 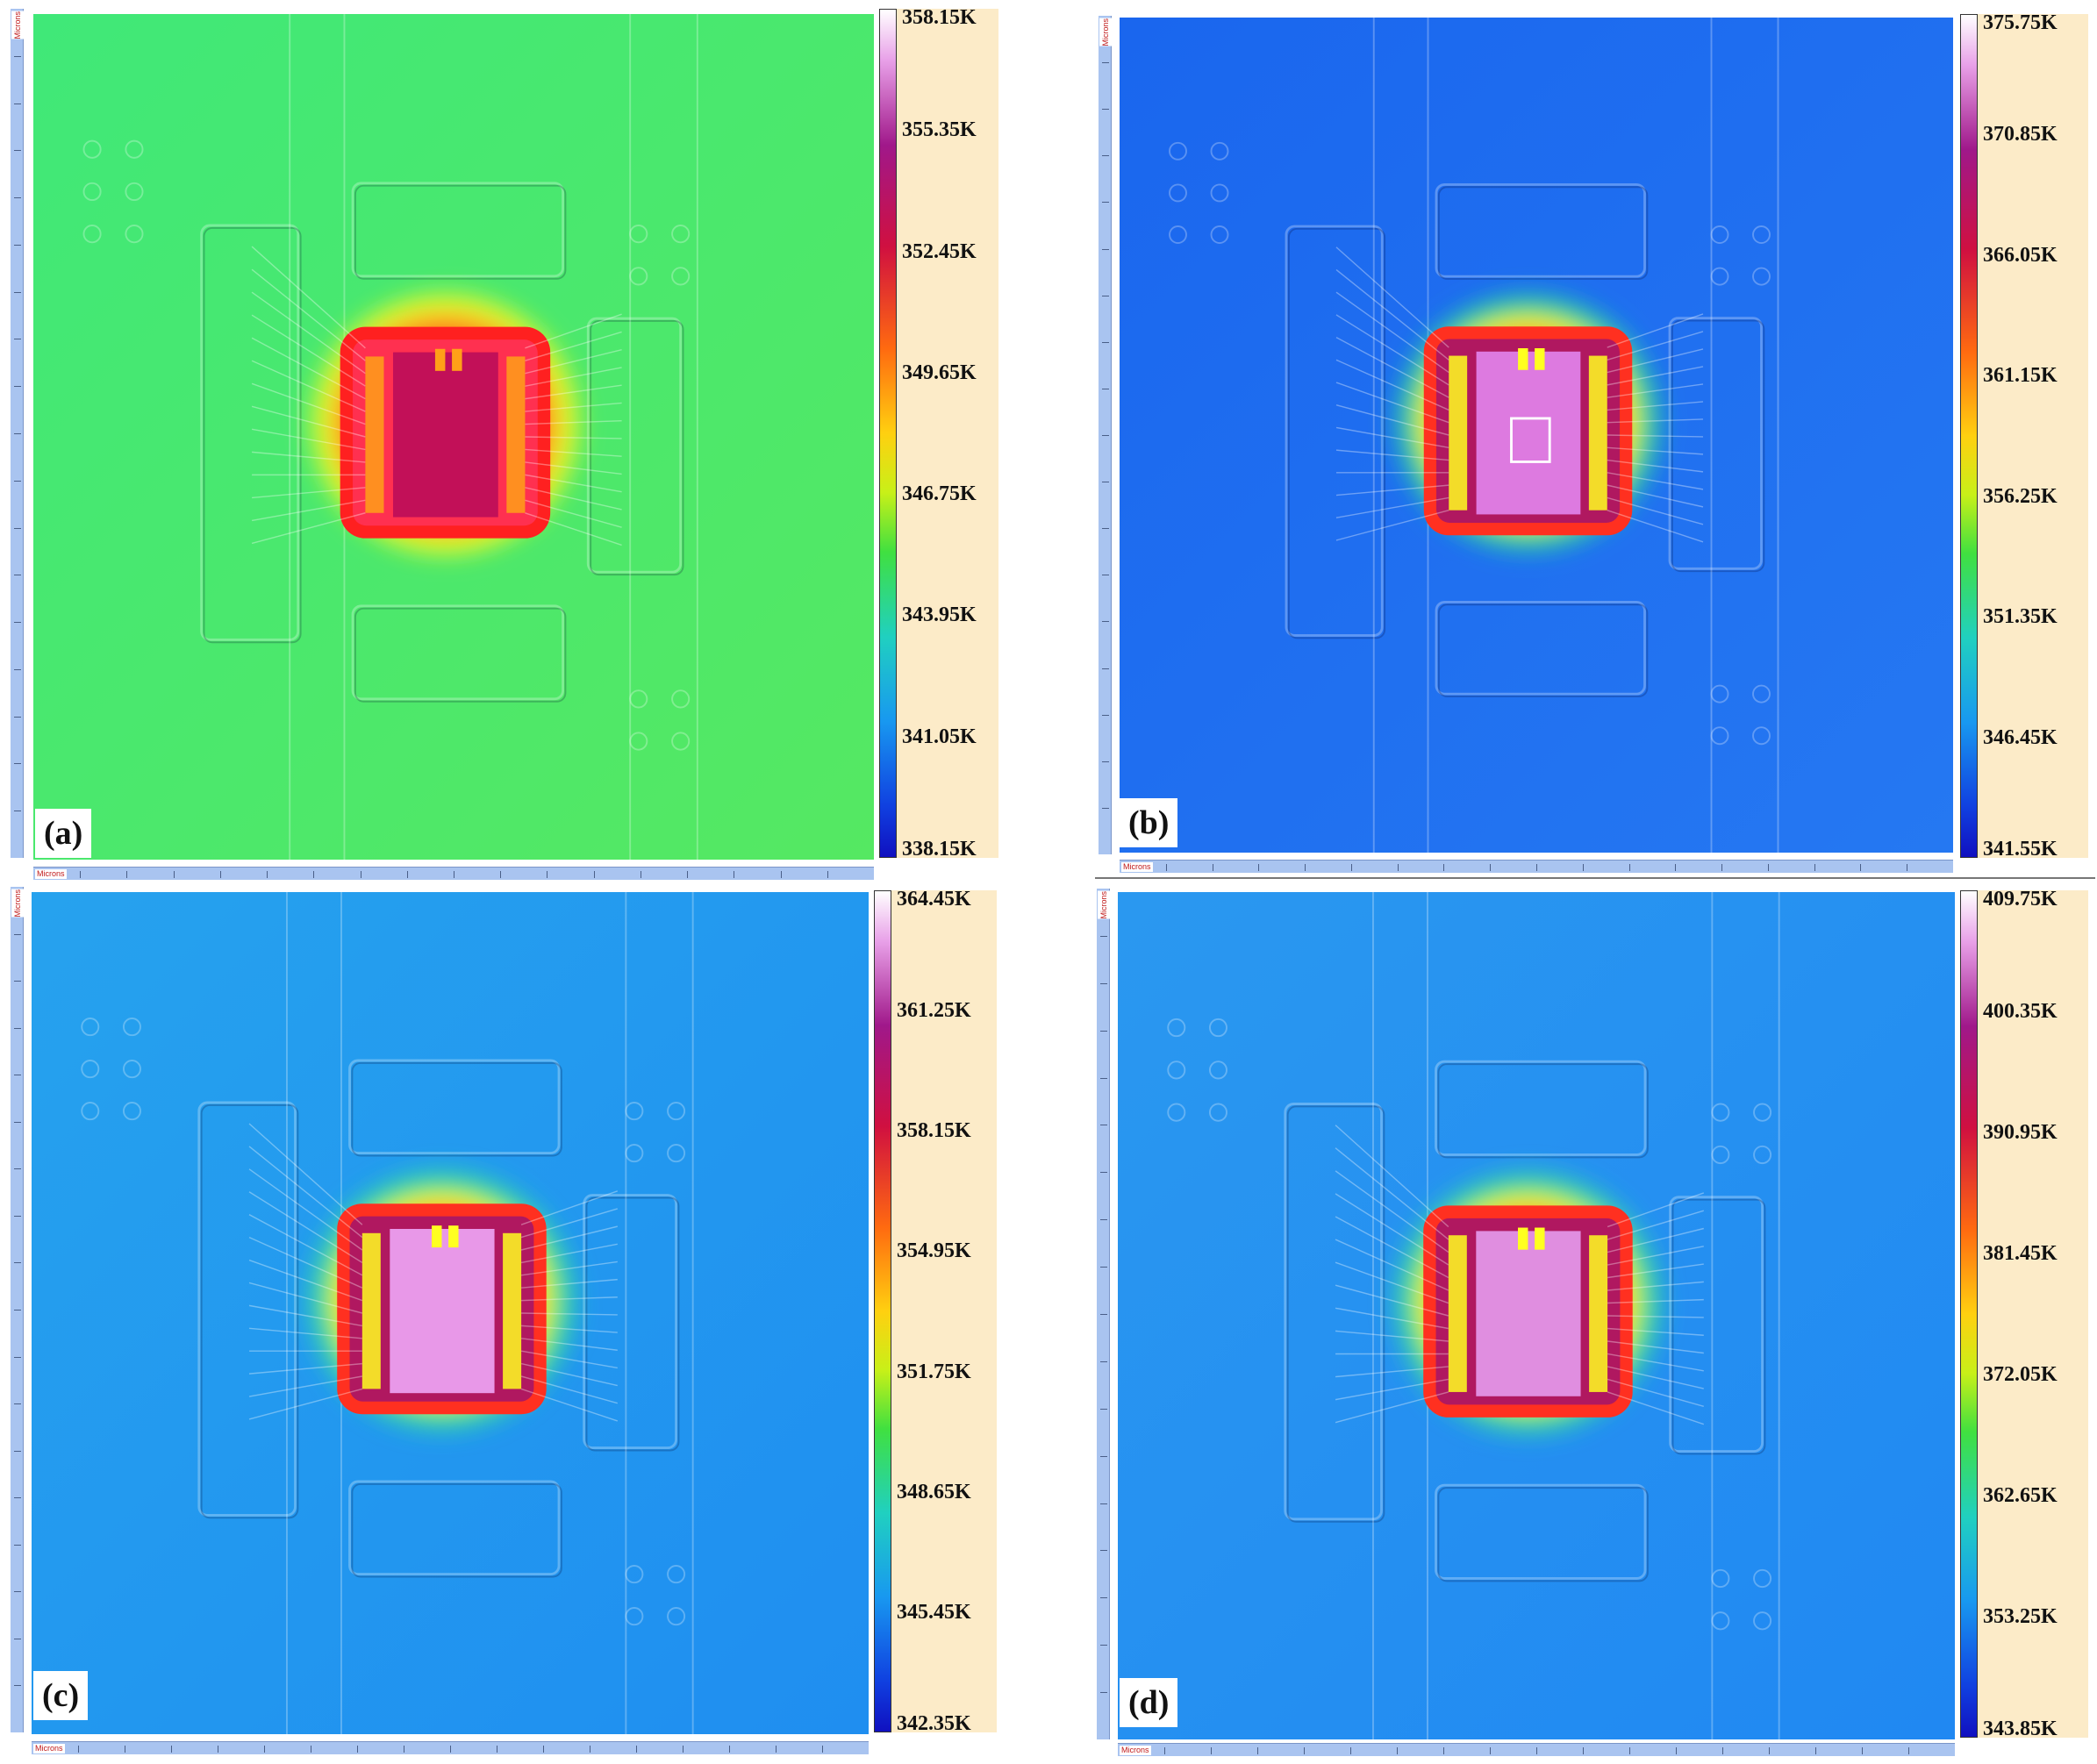 What do you see at coordinates (1458, 433) in the screenshot?
I see `lead-column-left` at bounding box center [1458, 433].